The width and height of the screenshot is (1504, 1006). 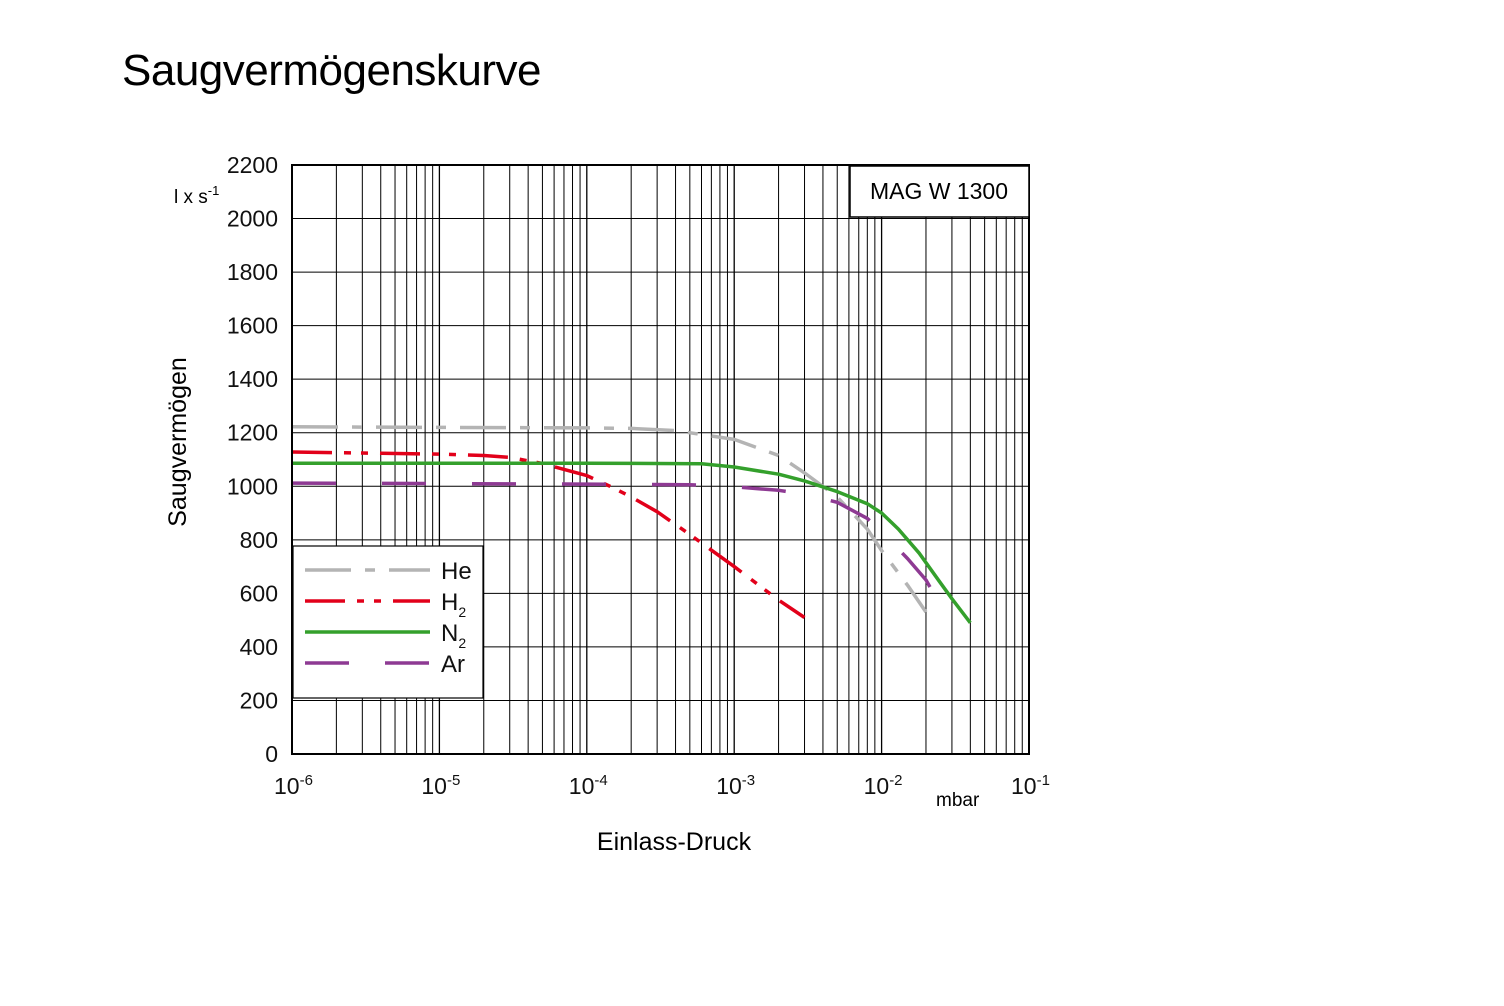 I want to click on series-curves, so click(x=631, y=524).